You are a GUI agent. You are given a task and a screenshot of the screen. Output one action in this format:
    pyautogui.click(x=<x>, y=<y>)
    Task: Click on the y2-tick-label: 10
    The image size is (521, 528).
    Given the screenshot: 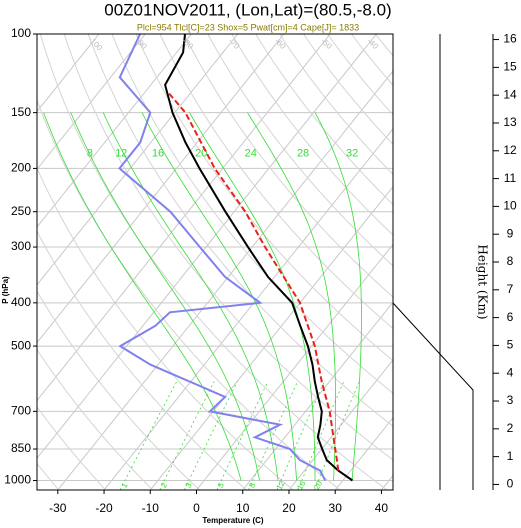 What is the action you would take?
    pyautogui.click(x=510, y=206)
    